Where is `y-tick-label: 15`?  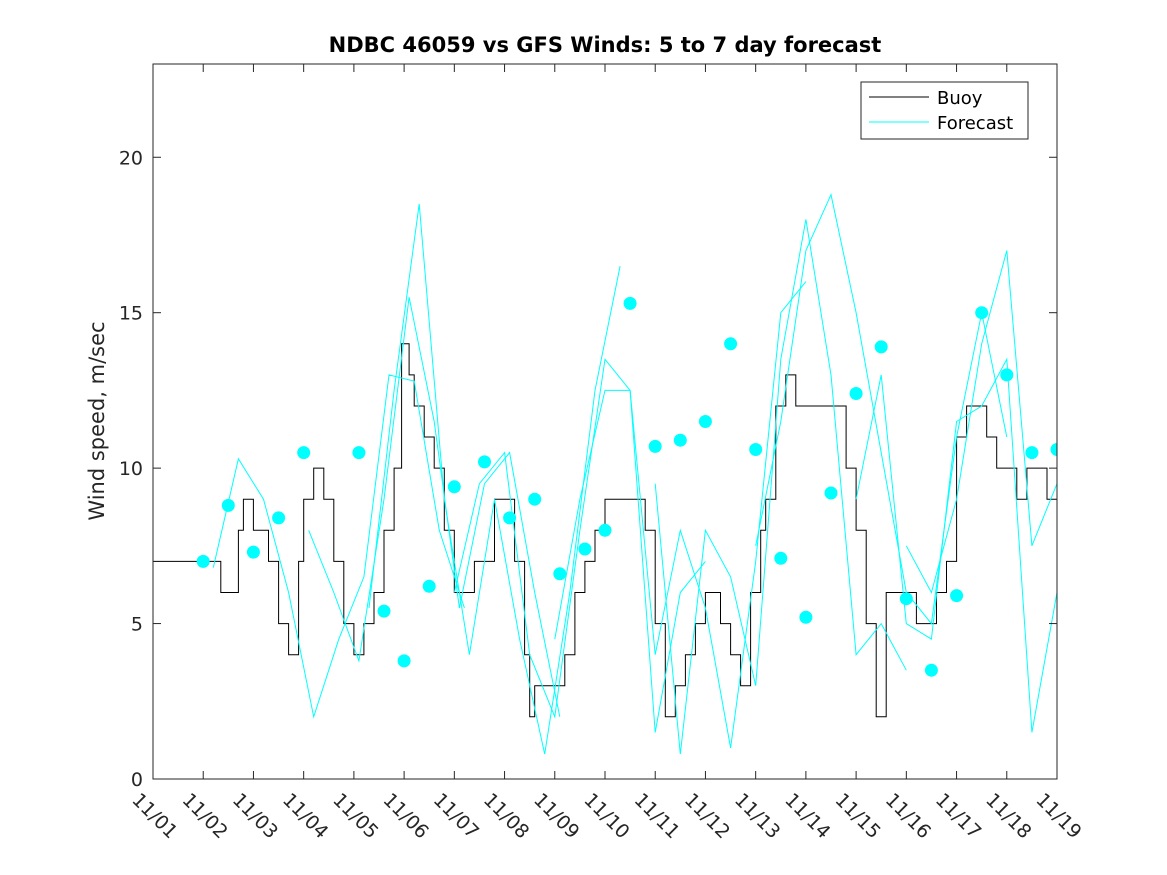
y-tick-label: 15 is located at coordinates (131, 314).